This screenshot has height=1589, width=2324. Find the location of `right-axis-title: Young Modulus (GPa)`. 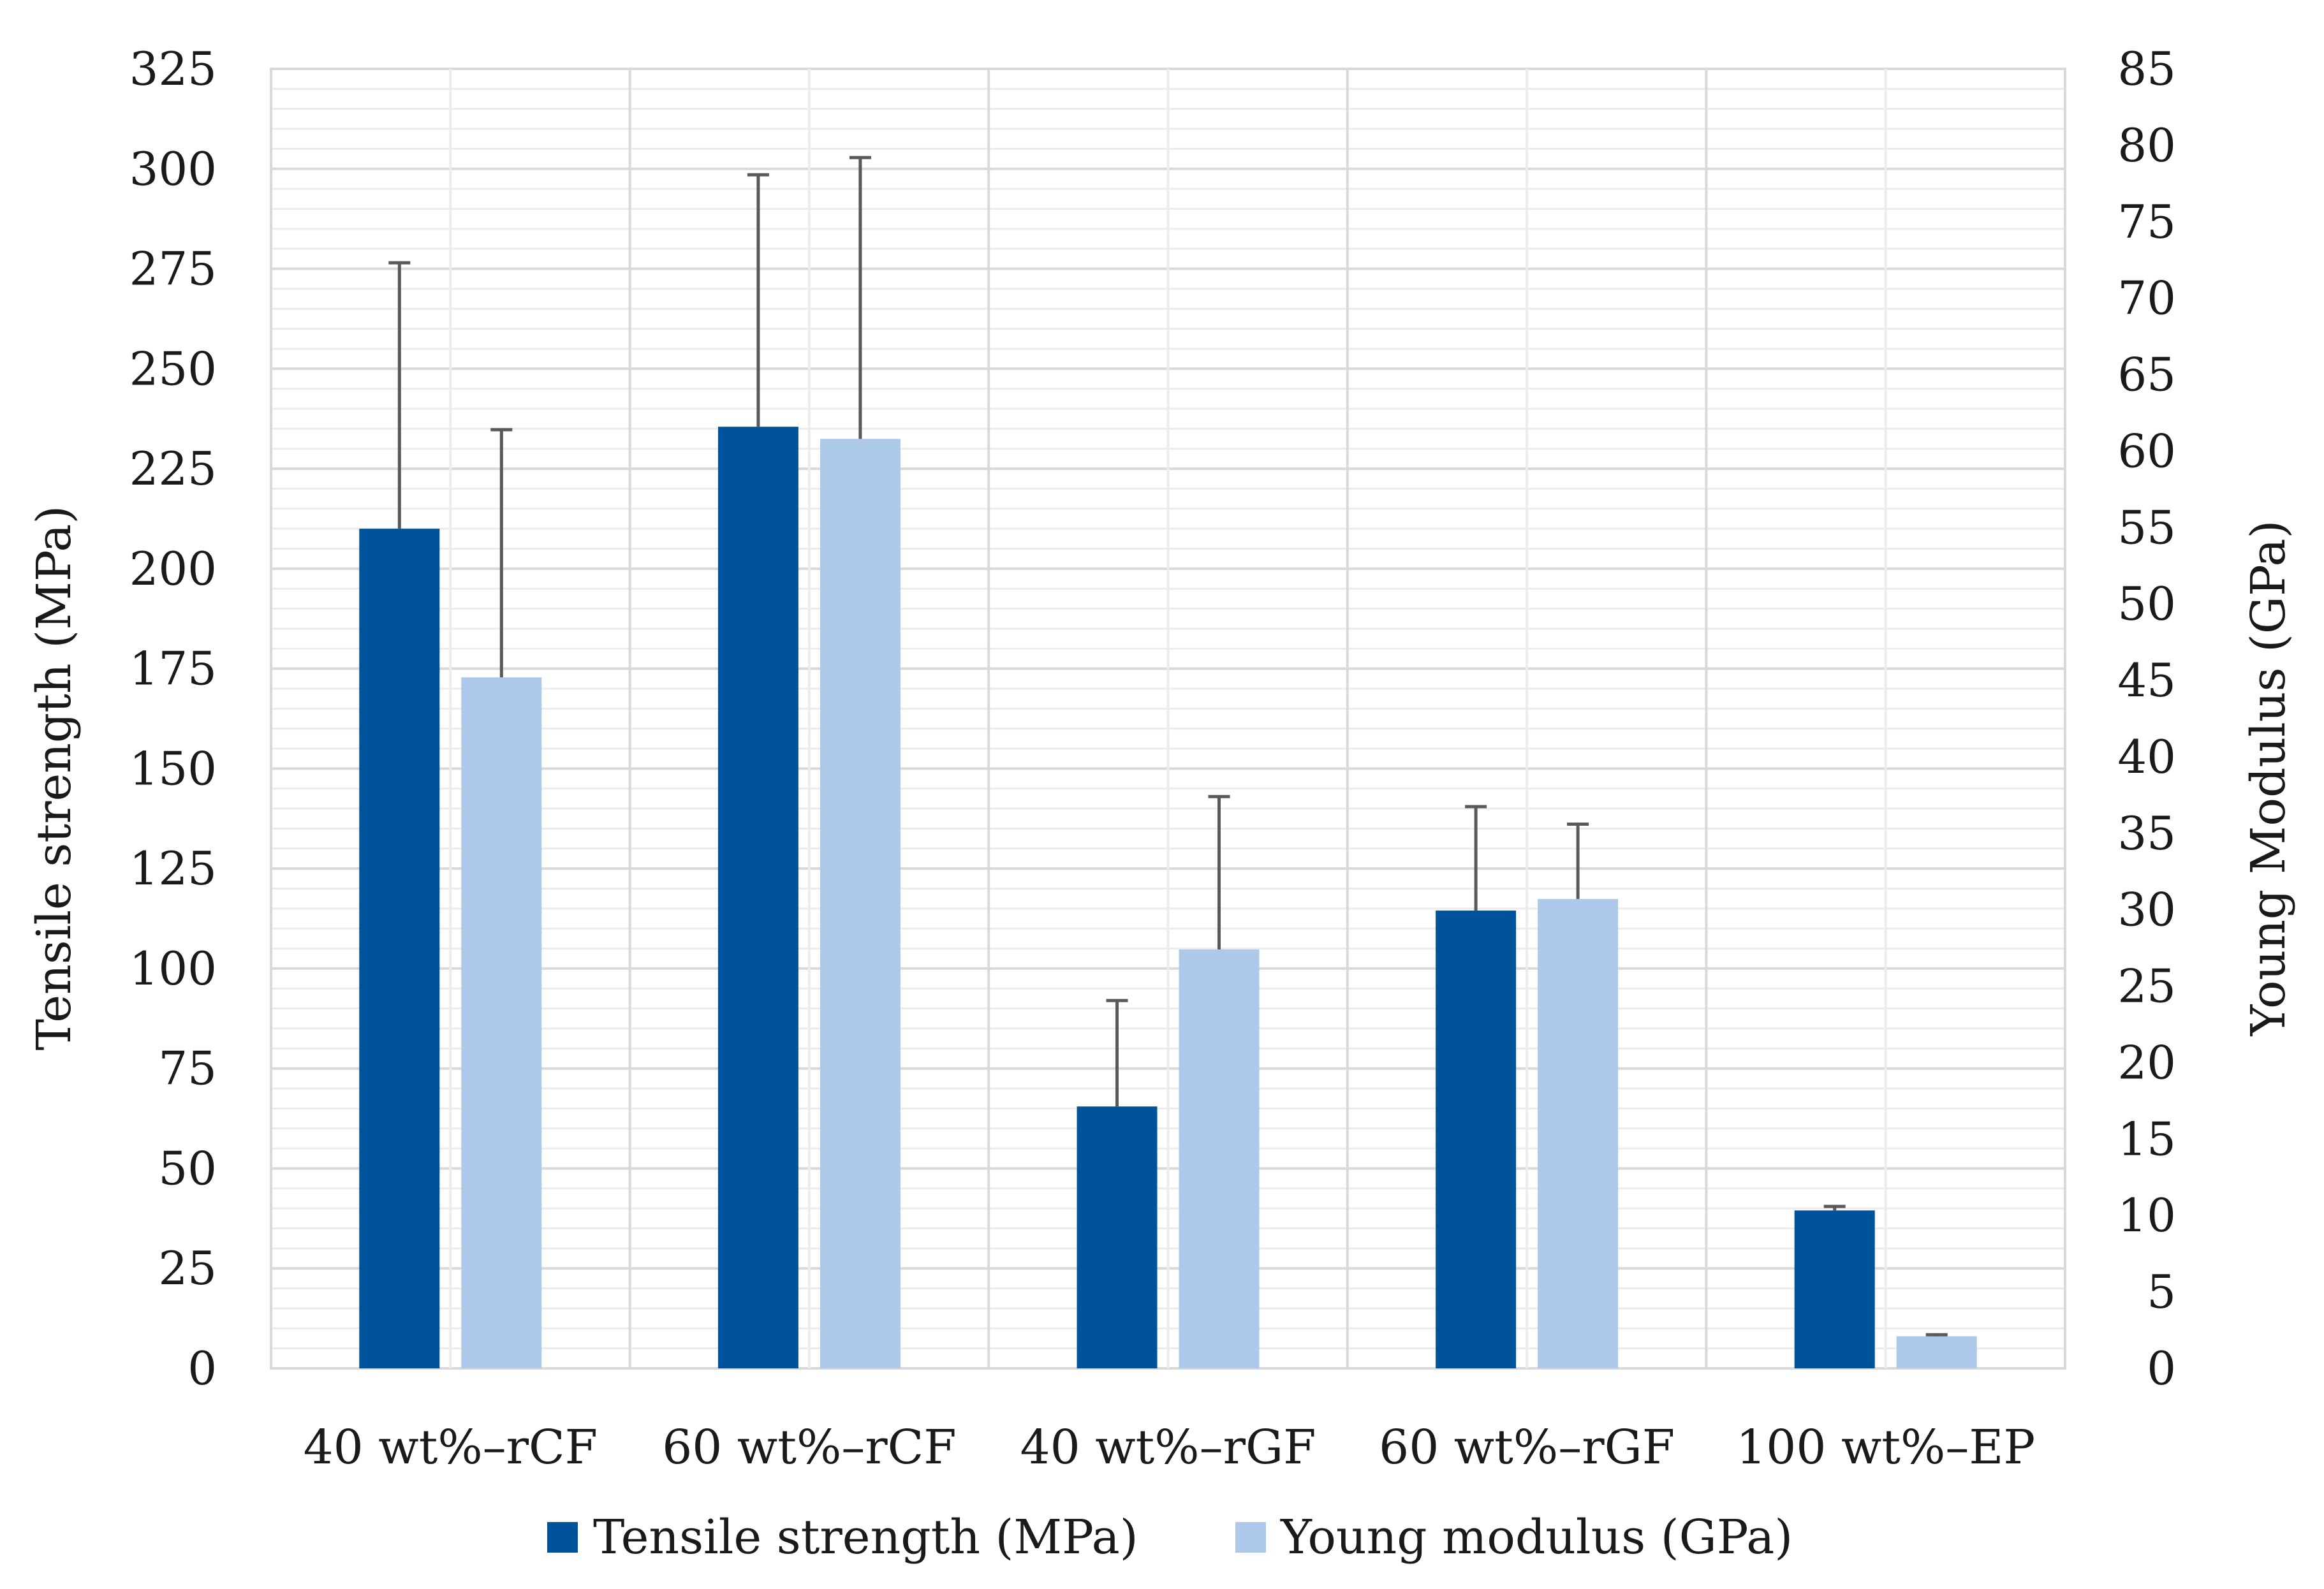

right-axis-title: Young Modulus (GPa) is located at coordinates (2269, 778).